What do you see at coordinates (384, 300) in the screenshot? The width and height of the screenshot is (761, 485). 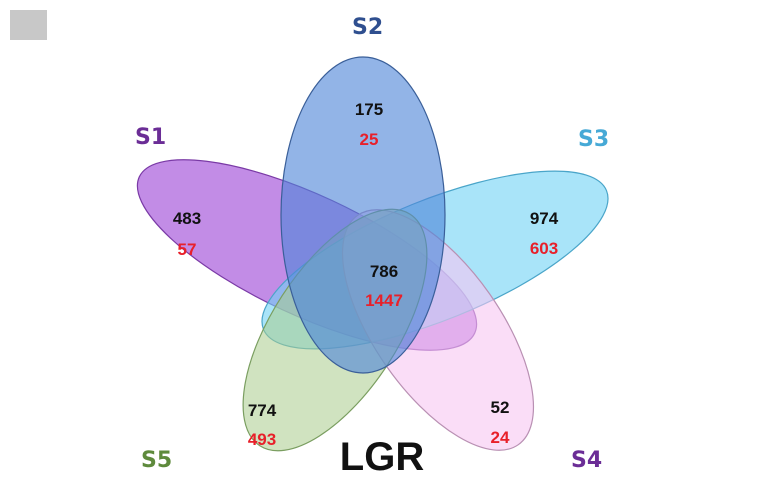 I see `count-all-b: 1447` at bounding box center [384, 300].